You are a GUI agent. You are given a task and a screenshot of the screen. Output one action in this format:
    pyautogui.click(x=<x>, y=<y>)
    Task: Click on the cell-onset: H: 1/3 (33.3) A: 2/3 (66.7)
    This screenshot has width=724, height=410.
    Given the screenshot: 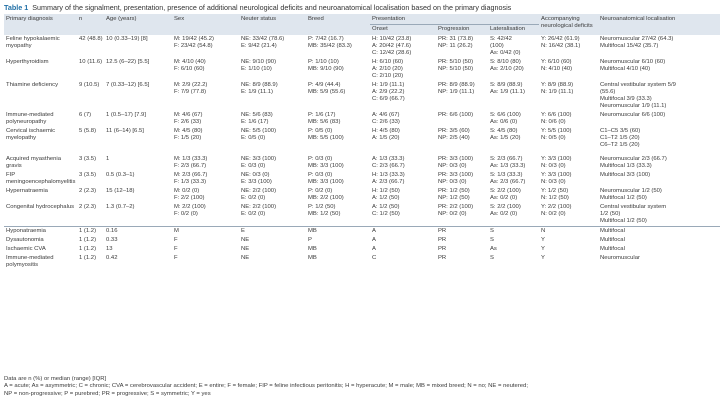 What is the action you would take?
    pyautogui.click(x=403, y=179)
    